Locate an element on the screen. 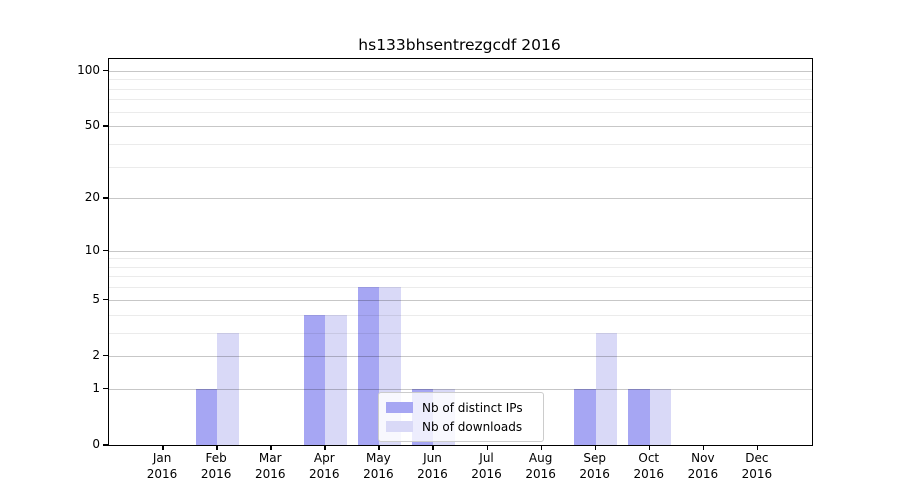  x-tick-label-nov: Nov 2016 is located at coordinates (703, 466).